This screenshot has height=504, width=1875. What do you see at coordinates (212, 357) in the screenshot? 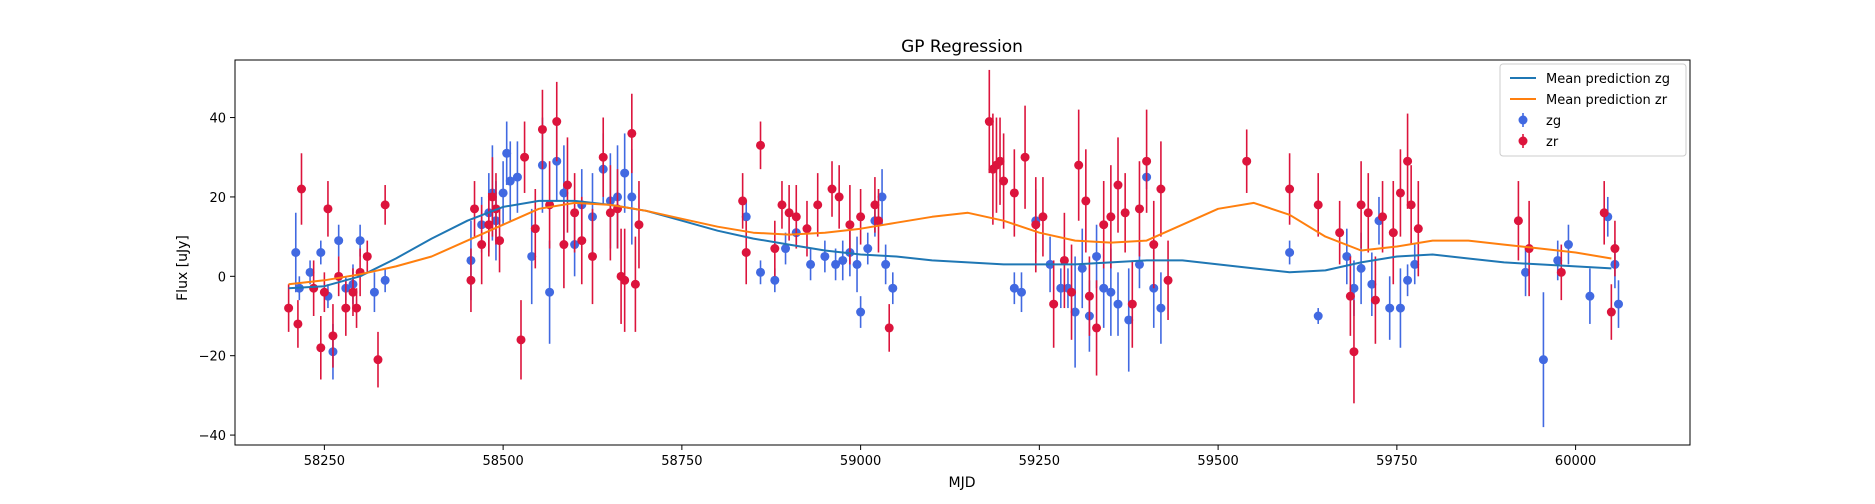
I see `y-tick-label: −20` at bounding box center [212, 357].